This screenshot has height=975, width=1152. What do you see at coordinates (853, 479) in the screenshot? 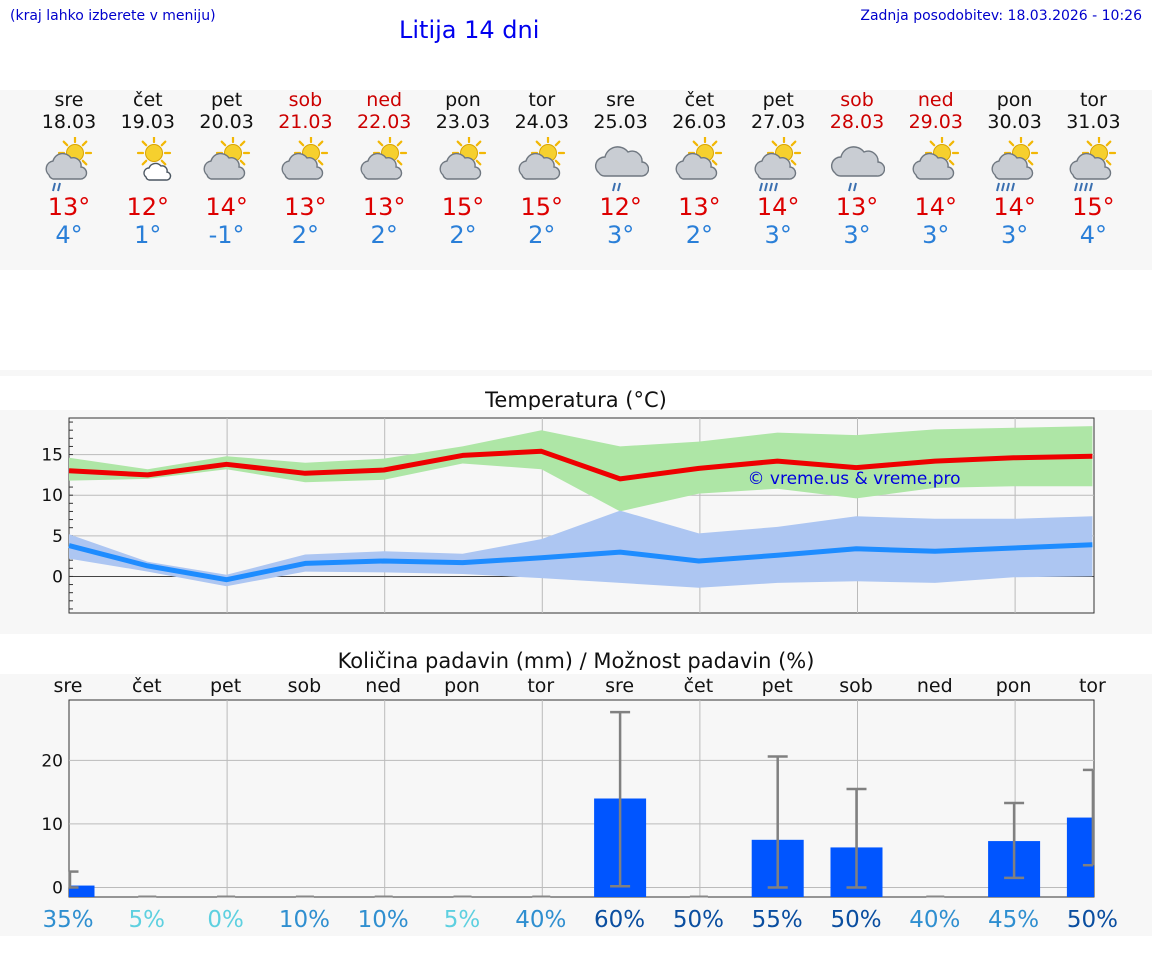
I see `watermark: © vreme.us & vreme.pro` at bounding box center [853, 479].